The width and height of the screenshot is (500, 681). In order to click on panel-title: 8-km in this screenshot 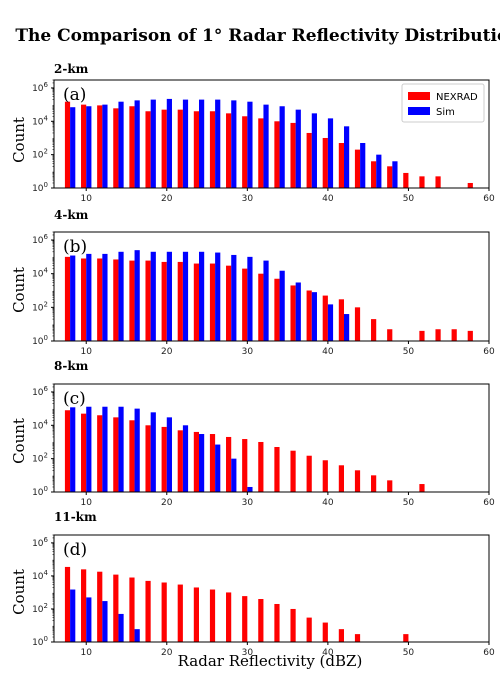, I will do `click(71, 366)`.